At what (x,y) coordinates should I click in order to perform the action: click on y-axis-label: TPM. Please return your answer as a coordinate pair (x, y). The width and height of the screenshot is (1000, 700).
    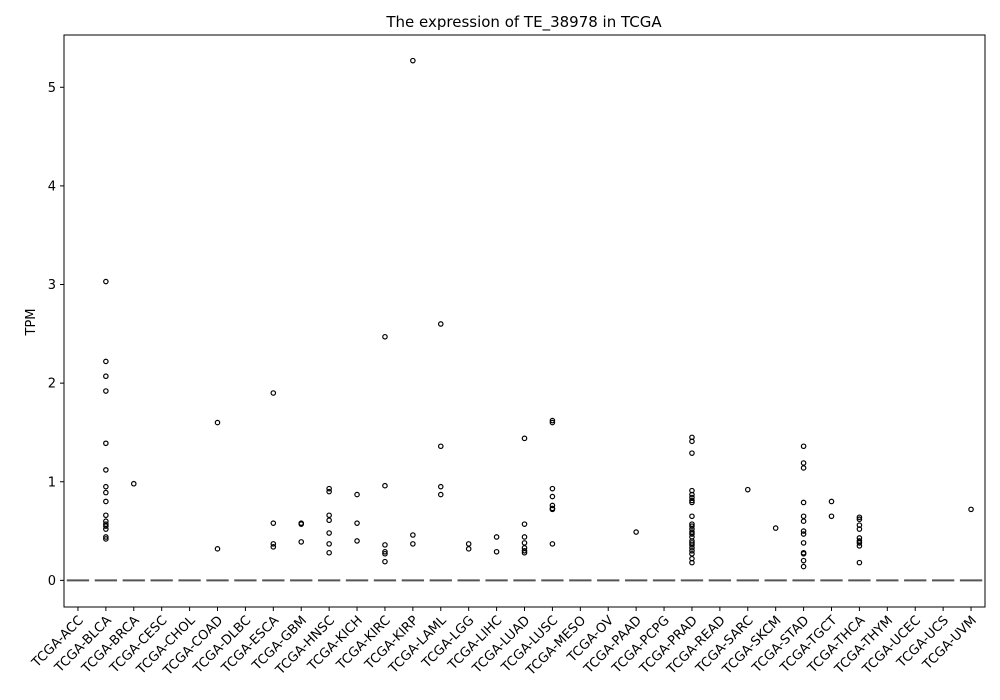
    Looking at the image, I should click on (31, 323).